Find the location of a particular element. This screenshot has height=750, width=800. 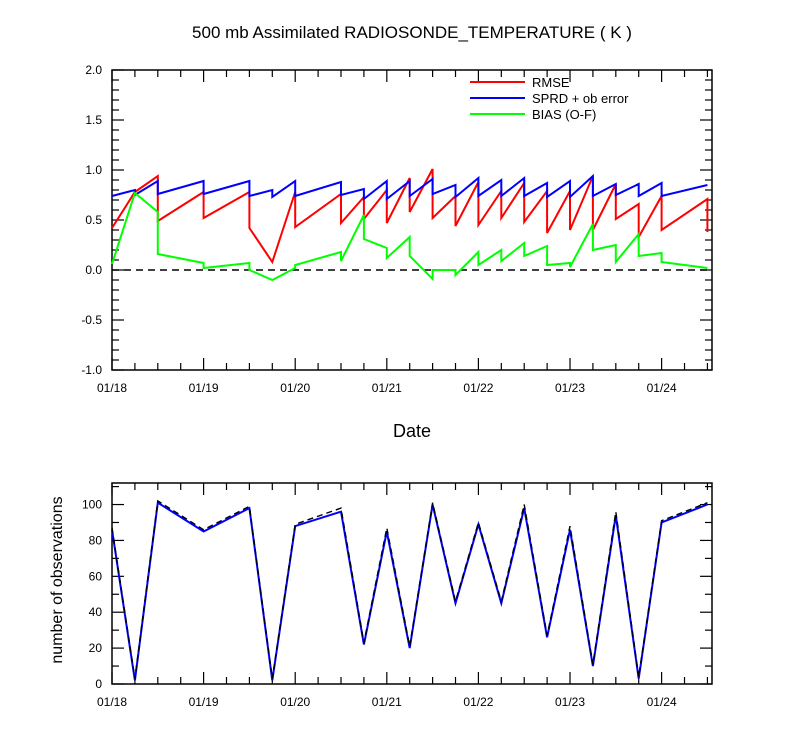

y-axis-label: number of observations is located at coordinates (57, 579).